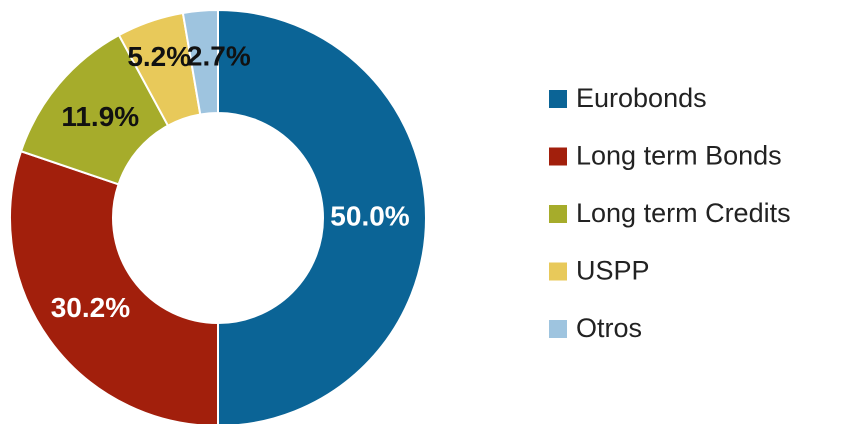  Describe the element at coordinates (159, 56) in the screenshot. I see `value-label: 5.2%` at that location.